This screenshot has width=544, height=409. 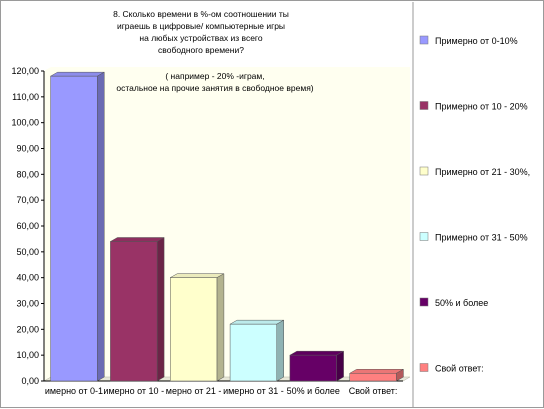 I want to click on x-tick-label: 50% и более, so click(x=313, y=391).